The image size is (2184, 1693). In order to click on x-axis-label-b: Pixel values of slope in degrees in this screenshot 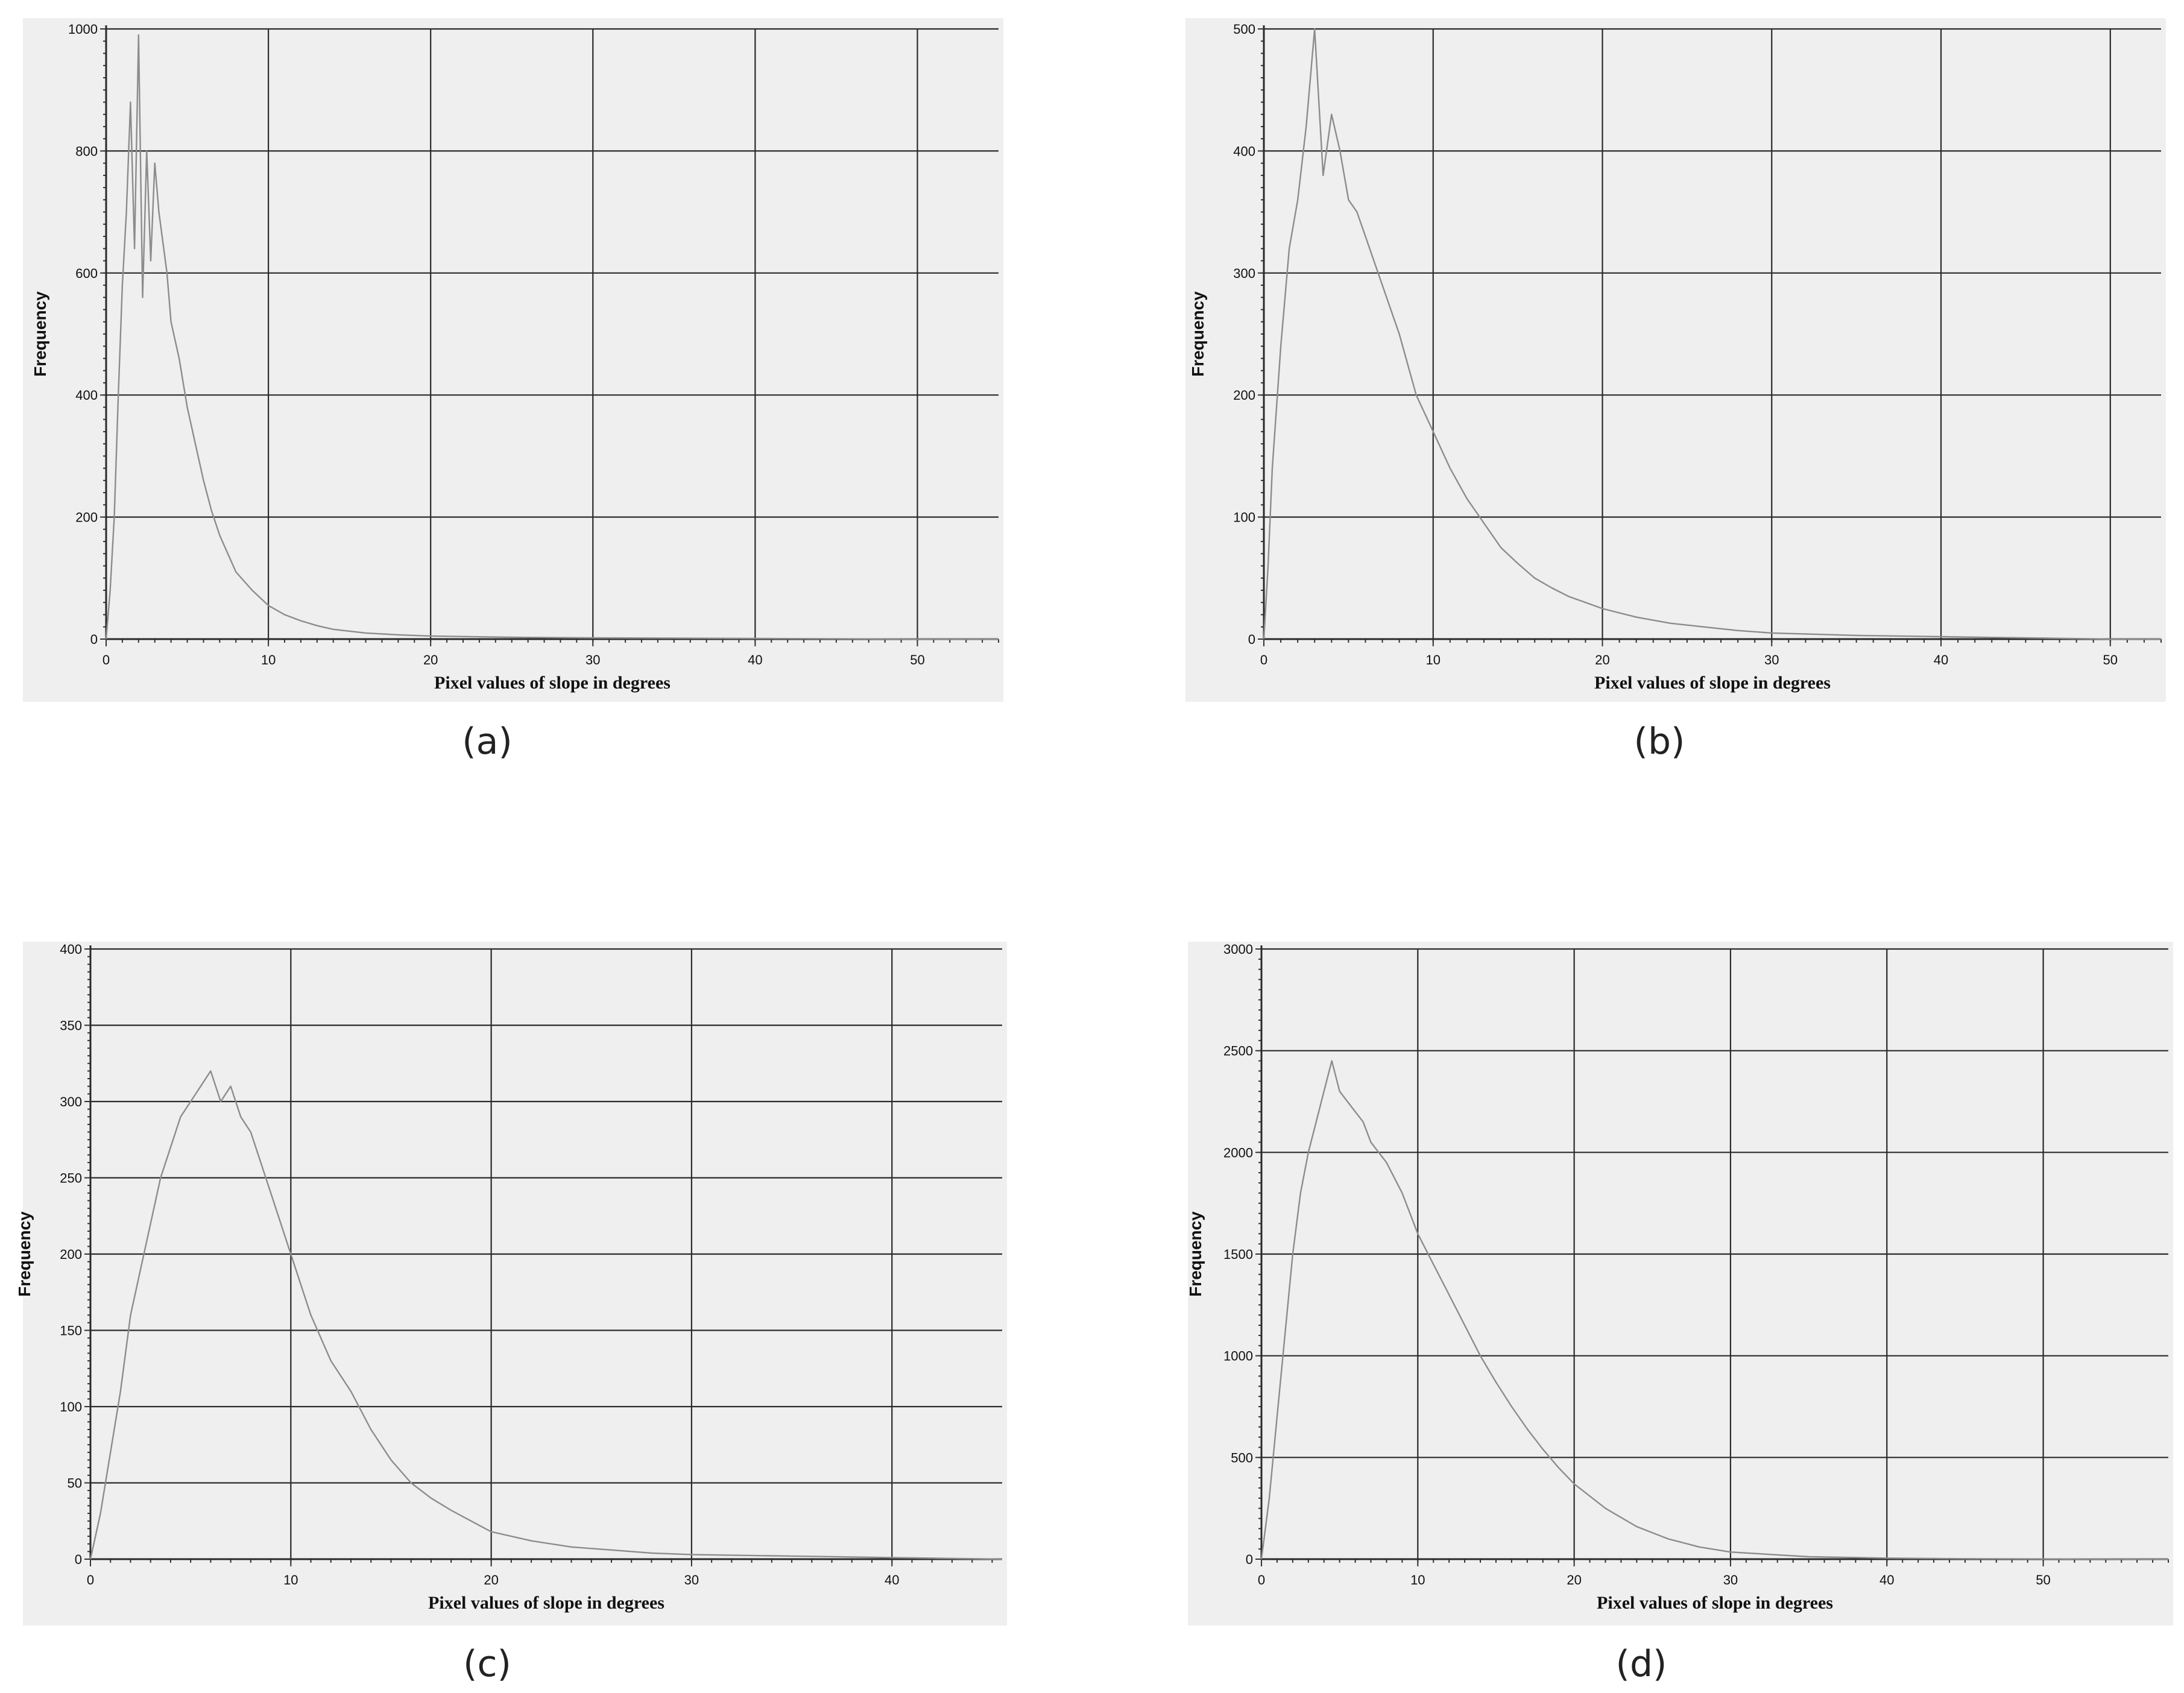, I will do `click(1713, 683)`.